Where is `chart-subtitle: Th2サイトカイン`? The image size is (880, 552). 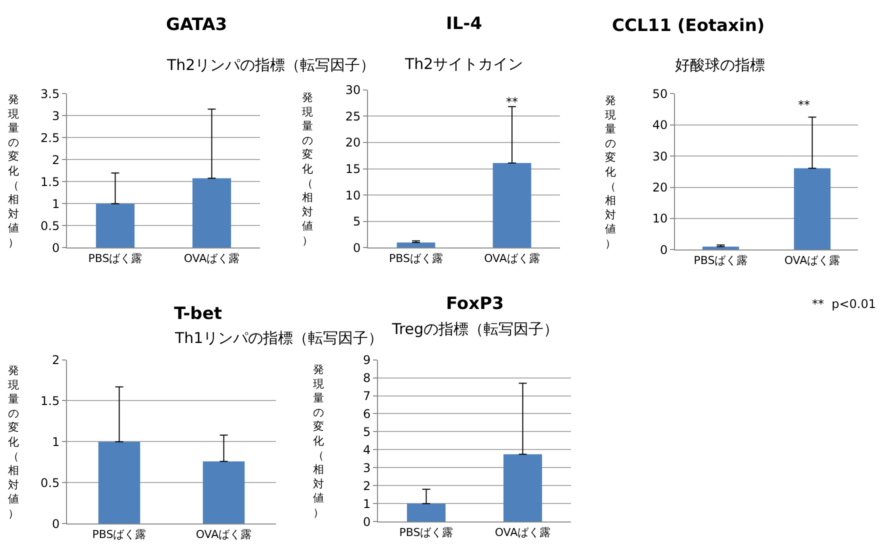 chart-subtitle: Th2サイトカイン is located at coordinates (464, 64).